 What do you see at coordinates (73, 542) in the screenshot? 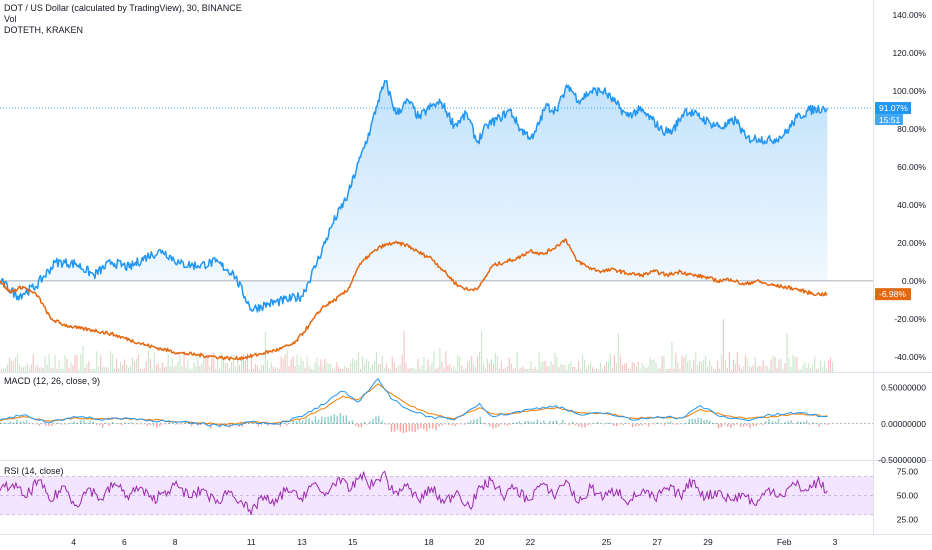
I see `x-tick-label: 4` at bounding box center [73, 542].